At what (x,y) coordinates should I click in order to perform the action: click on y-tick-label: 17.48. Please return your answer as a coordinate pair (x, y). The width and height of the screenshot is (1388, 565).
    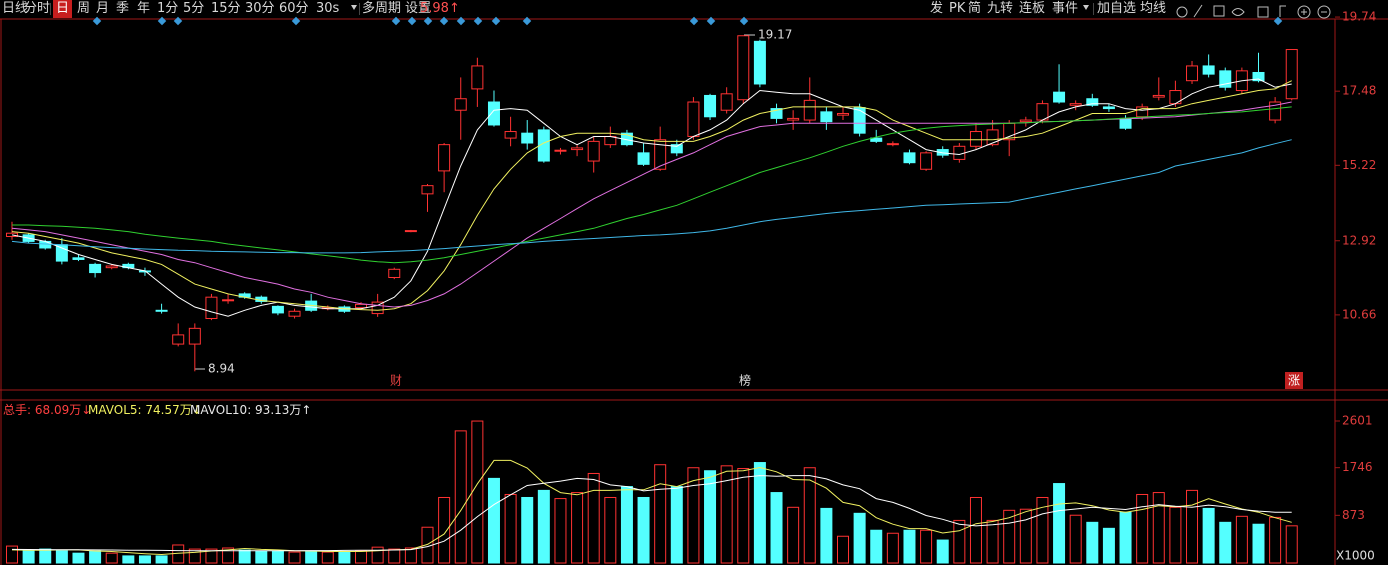
    Looking at the image, I should click on (1359, 91).